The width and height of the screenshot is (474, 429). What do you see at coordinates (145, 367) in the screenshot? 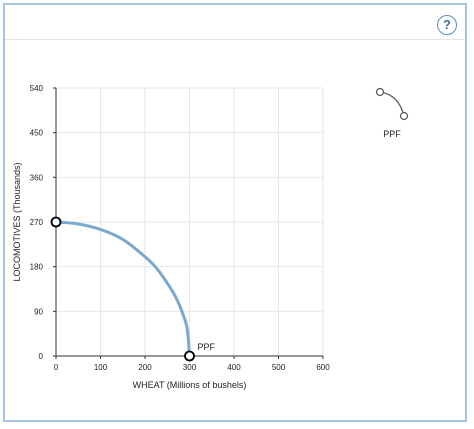
I see `x-tick-label: 200` at bounding box center [145, 367].